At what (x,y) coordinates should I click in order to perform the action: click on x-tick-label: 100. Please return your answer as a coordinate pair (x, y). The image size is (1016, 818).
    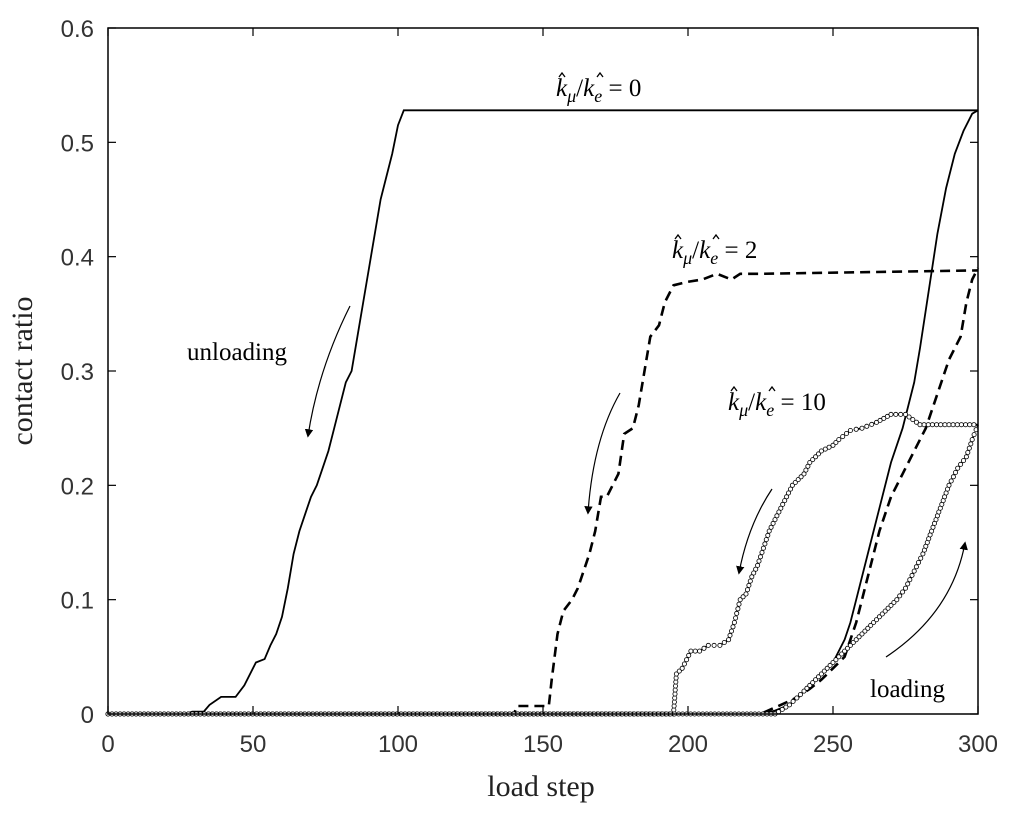
    Looking at the image, I should click on (398, 744).